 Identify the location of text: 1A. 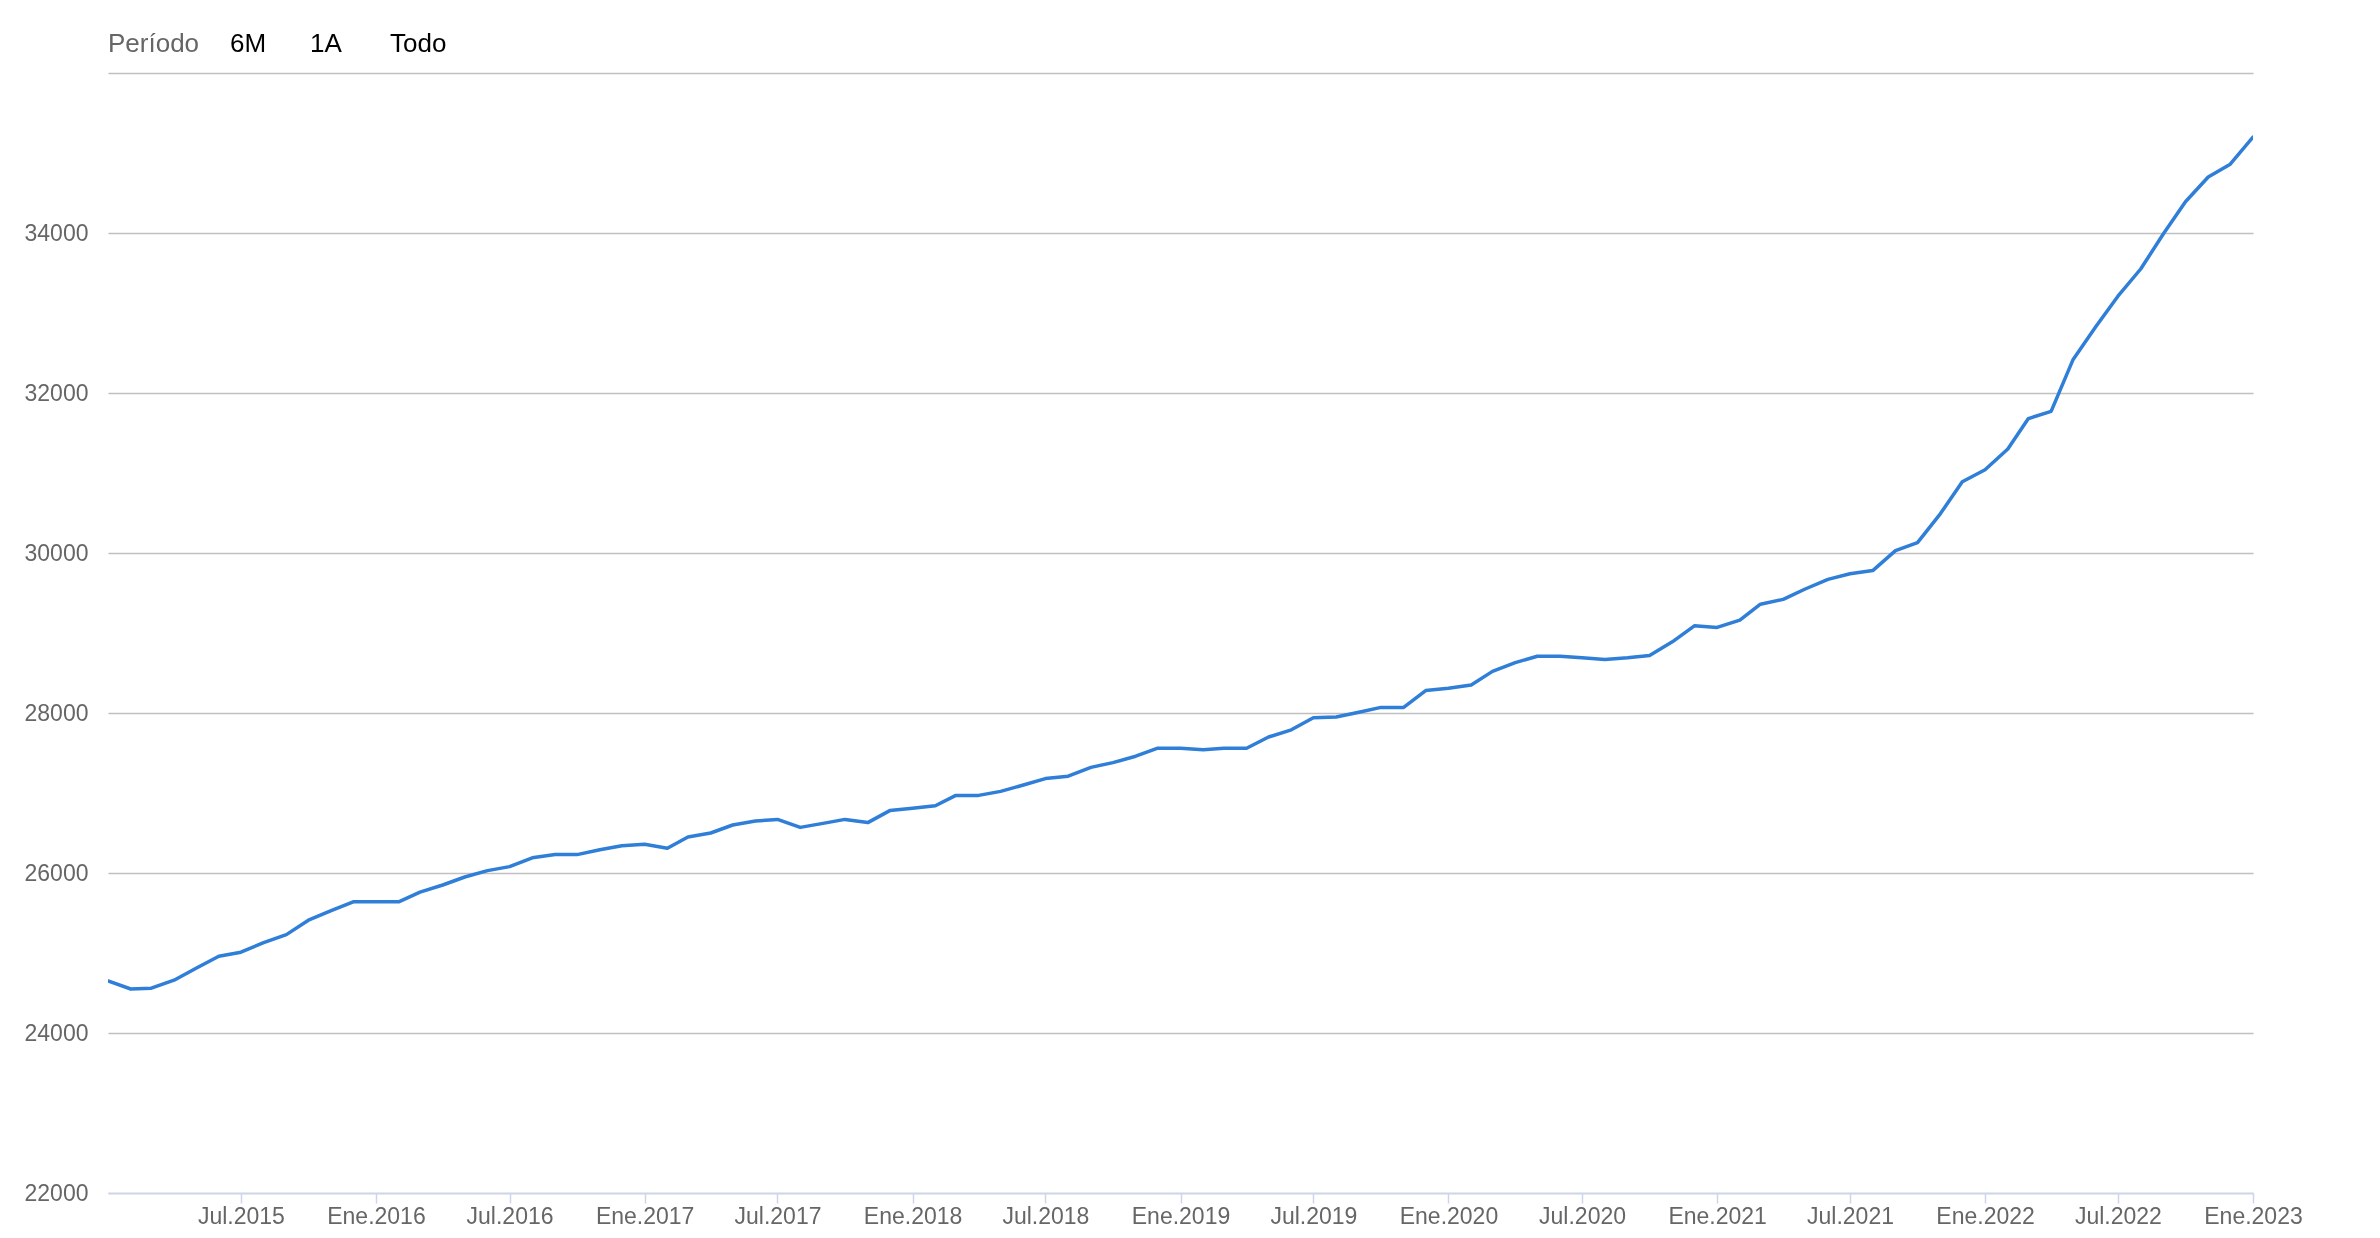
(326, 43).